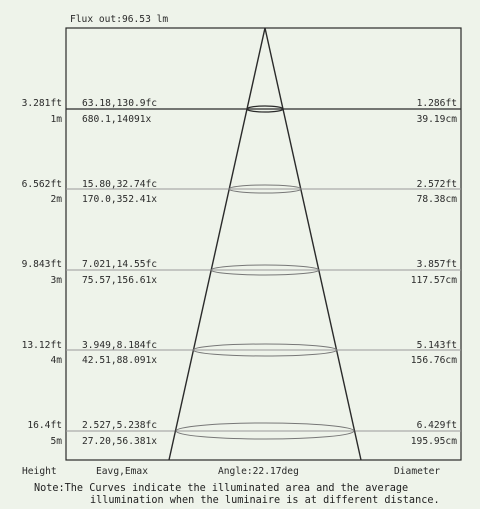 Image resolution: width=480 pixels, height=509 pixels. I want to click on height-ft-5: 16.4ft, so click(44, 425).